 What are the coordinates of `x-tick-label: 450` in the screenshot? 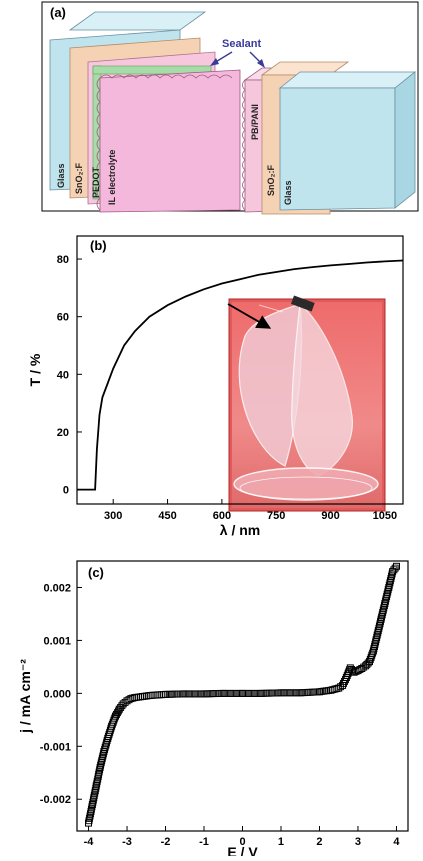 It's located at (167, 516).